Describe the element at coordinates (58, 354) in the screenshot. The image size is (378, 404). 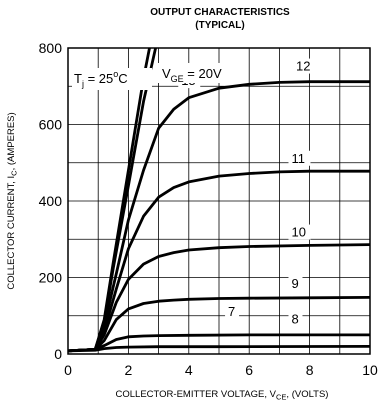
I see `y-tick-label: 0` at that location.